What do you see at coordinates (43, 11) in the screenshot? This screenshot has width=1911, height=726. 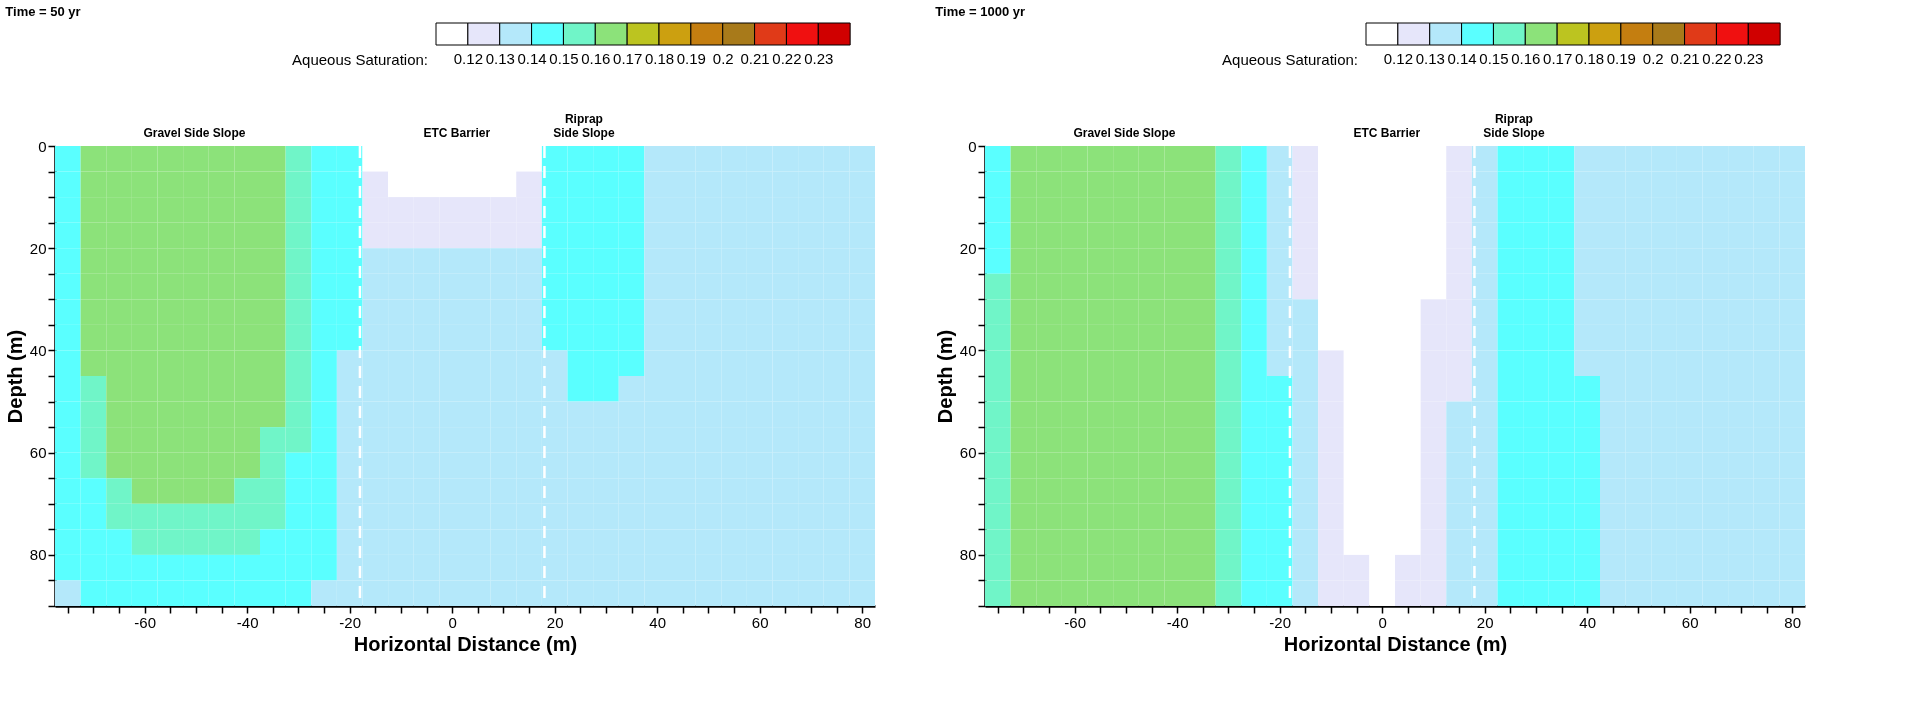 I see `chart-title: Time = 50 yr` at bounding box center [43, 11].